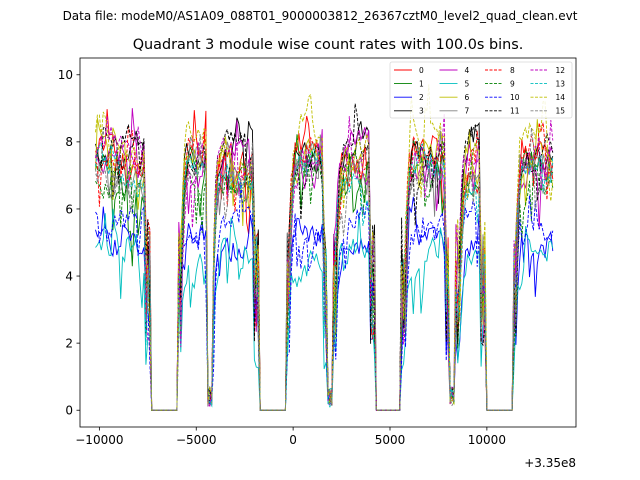 This screenshot has width=640, height=480. What do you see at coordinates (390, 440) in the screenshot?
I see `x-tick-label: 5000` at bounding box center [390, 440].